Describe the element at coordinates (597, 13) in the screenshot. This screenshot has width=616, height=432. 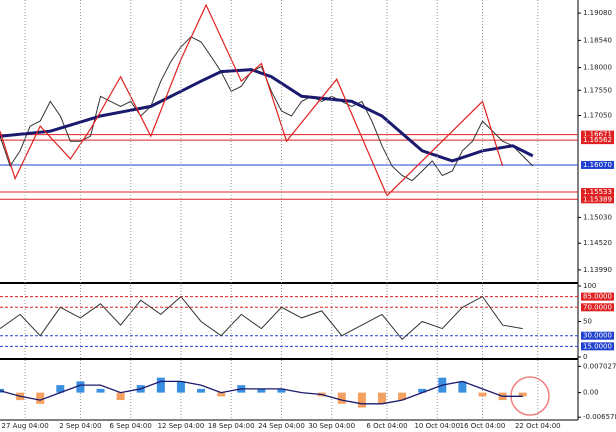
I see `y-tick-label: 1.19080` at that location.